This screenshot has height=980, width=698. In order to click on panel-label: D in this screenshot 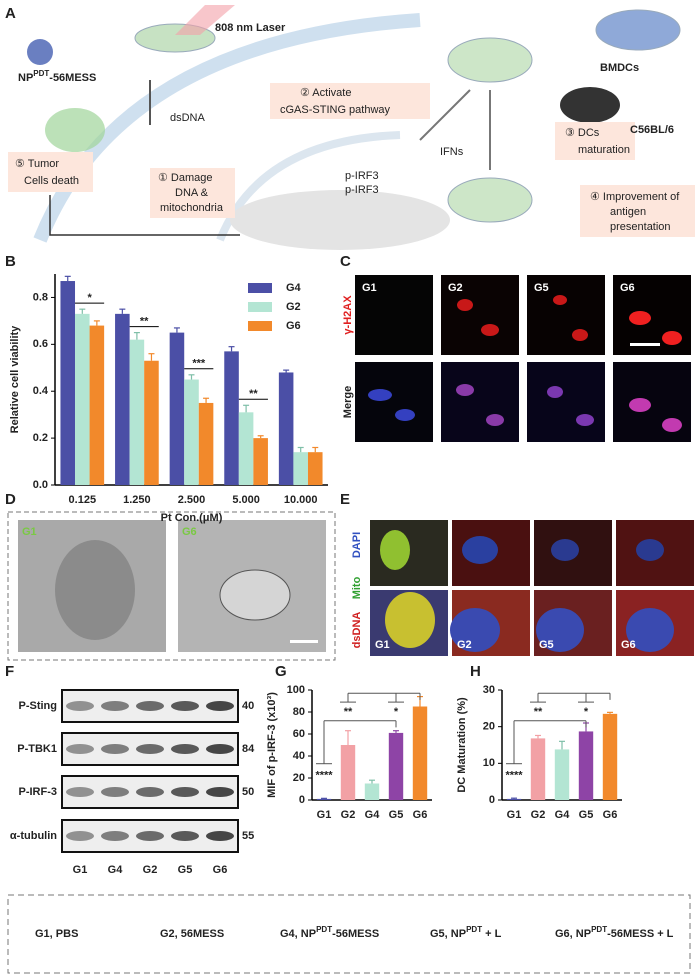, I will do `click(10, 499)`.